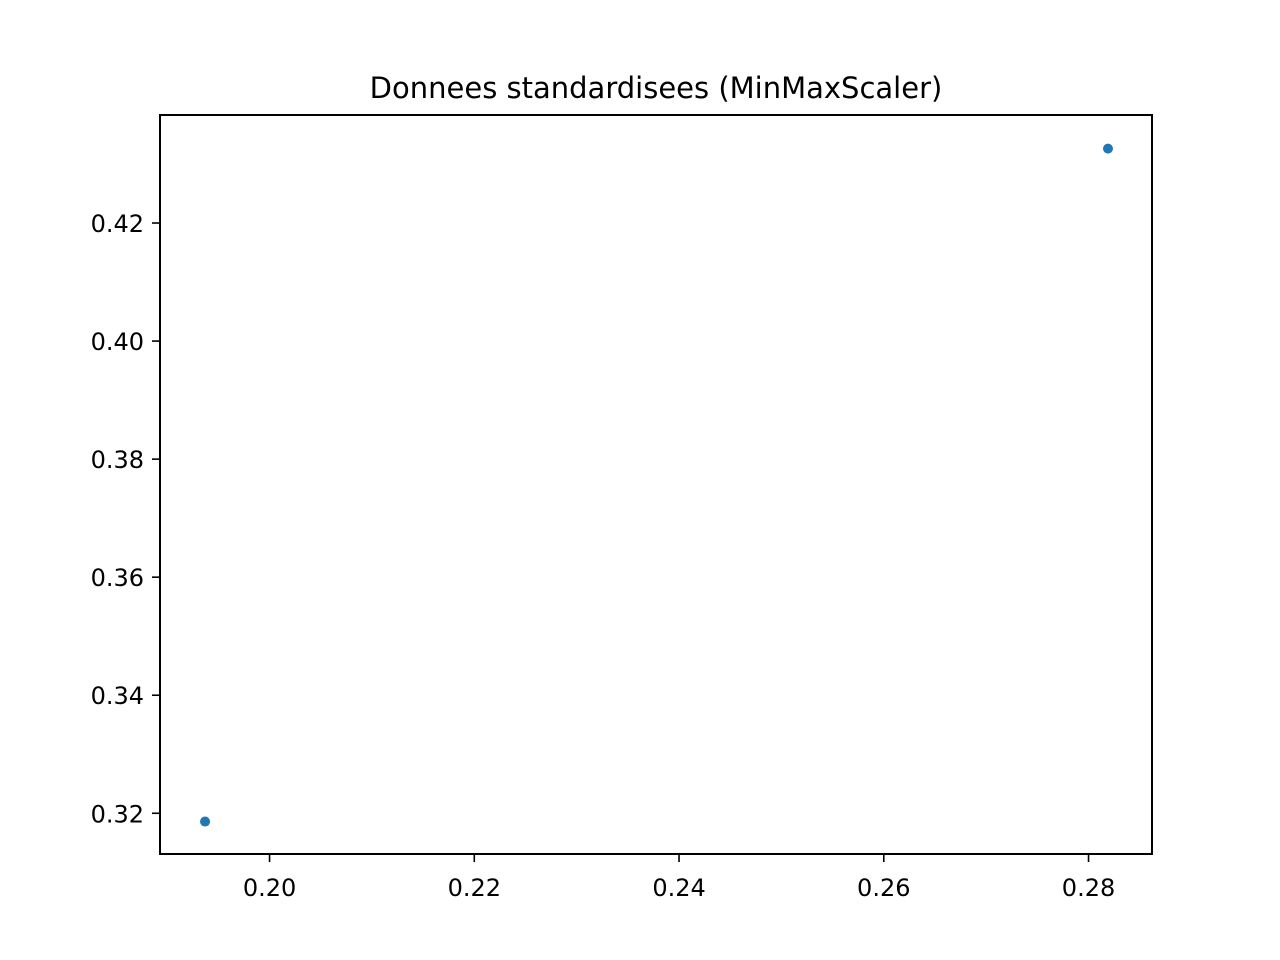 The height and width of the screenshot is (960, 1280). Describe the element at coordinates (117, 696) in the screenshot. I see `y-tick-label: 0.34` at that location.